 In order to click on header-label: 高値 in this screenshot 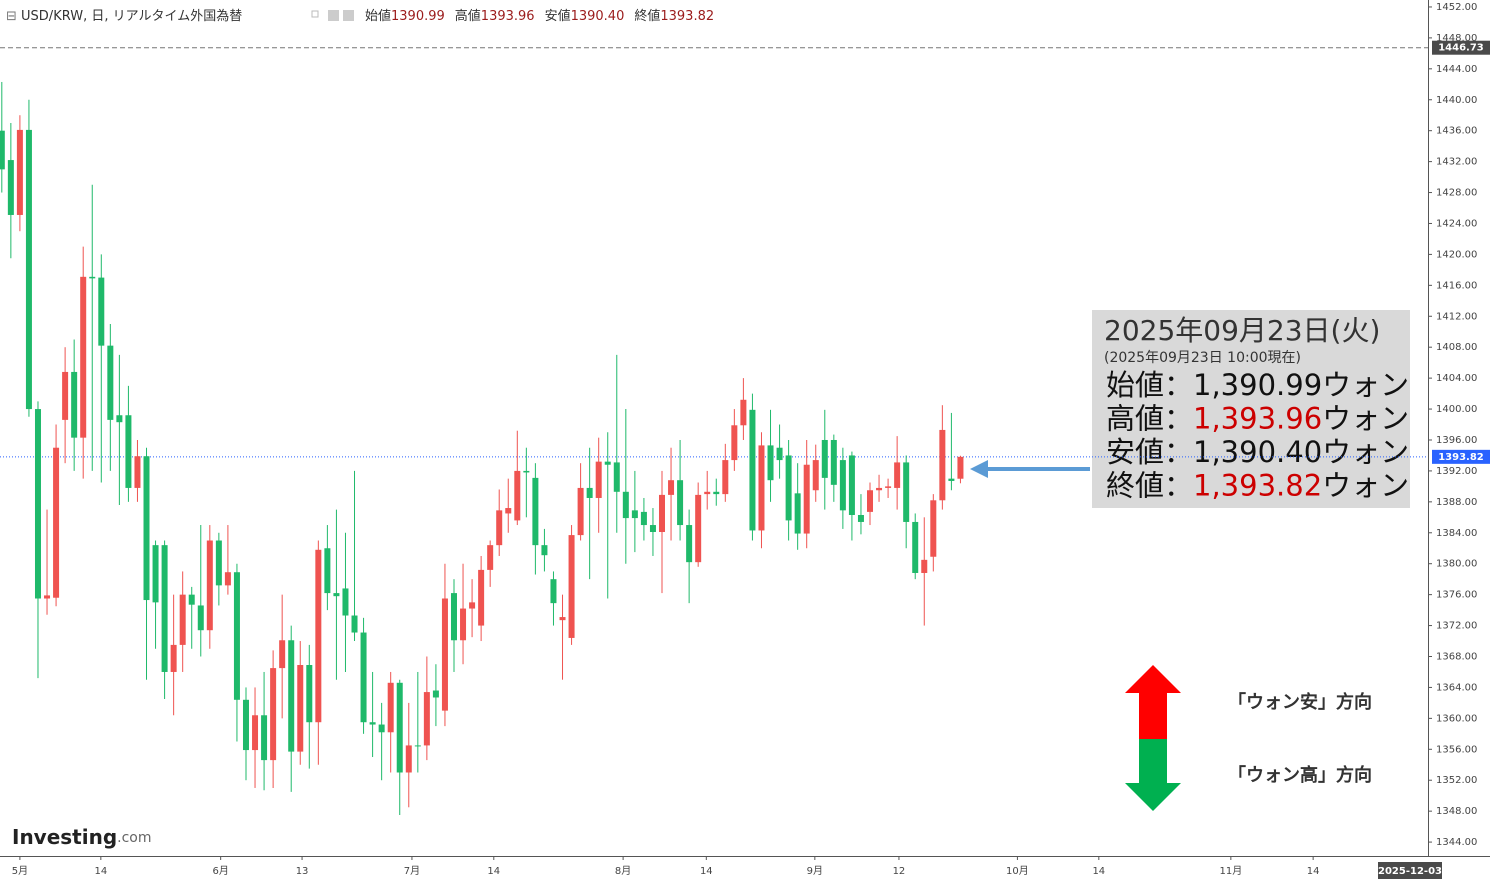, I will do `click(468, 16)`.